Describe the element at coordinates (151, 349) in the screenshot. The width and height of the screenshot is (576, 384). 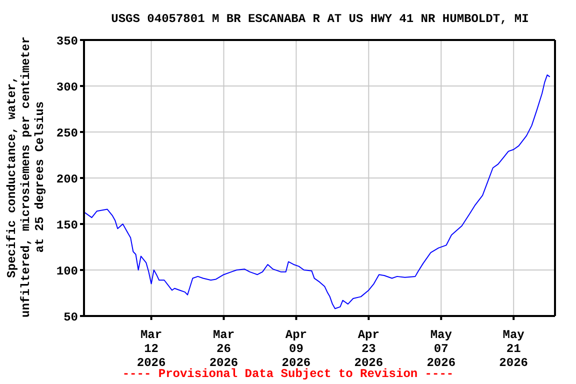
I see `x-tick-label: Mar 12 2026` at that location.